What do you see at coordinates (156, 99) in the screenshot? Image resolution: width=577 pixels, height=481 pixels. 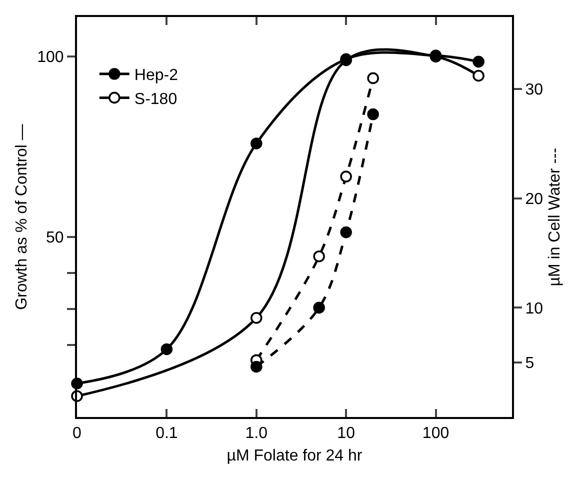 I see `legend-label: S-180` at bounding box center [156, 99].